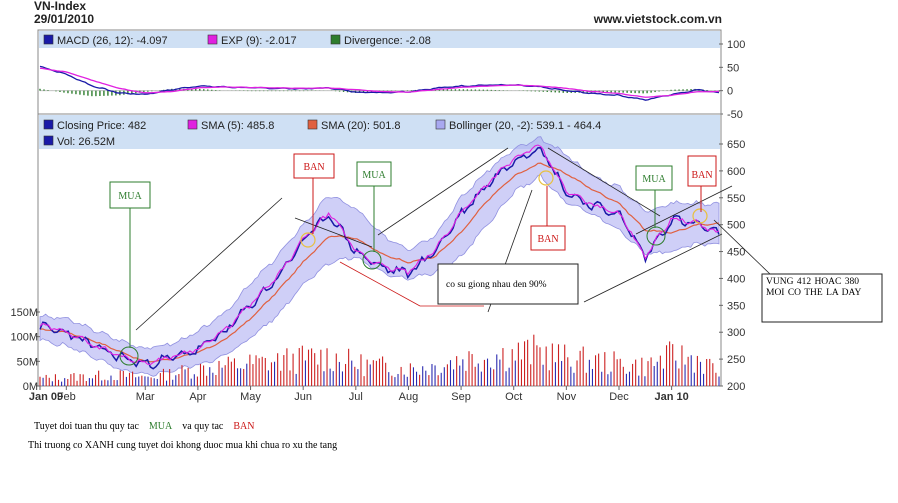  What do you see at coordinates (732, 80) in the screenshot?
I see `macd-y-axis: 100 50 0 -50` at bounding box center [732, 80].